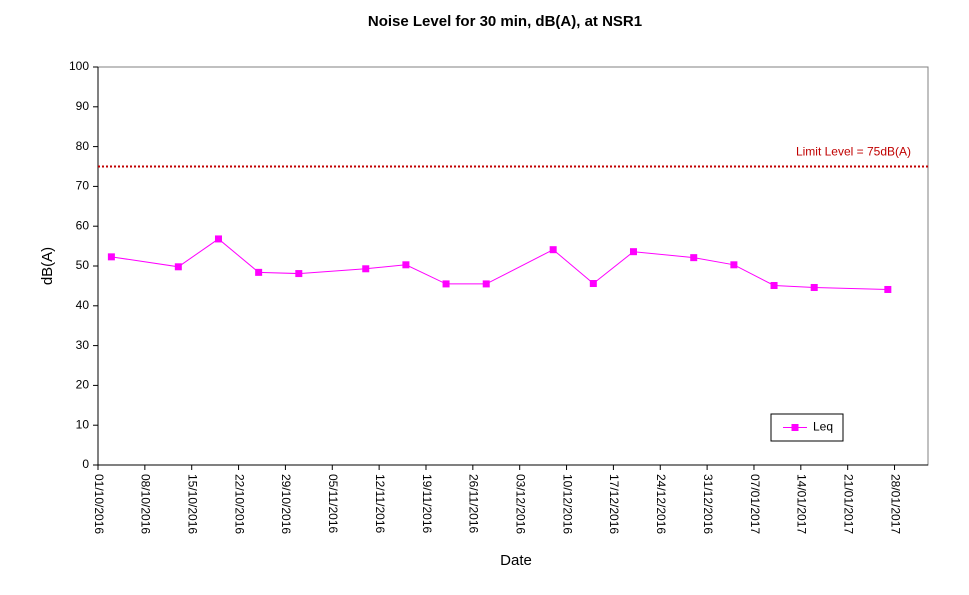 The height and width of the screenshot is (595, 969). What do you see at coordinates (427, 503) in the screenshot?
I see `x-tick-label: 19/11/2016` at bounding box center [427, 503].